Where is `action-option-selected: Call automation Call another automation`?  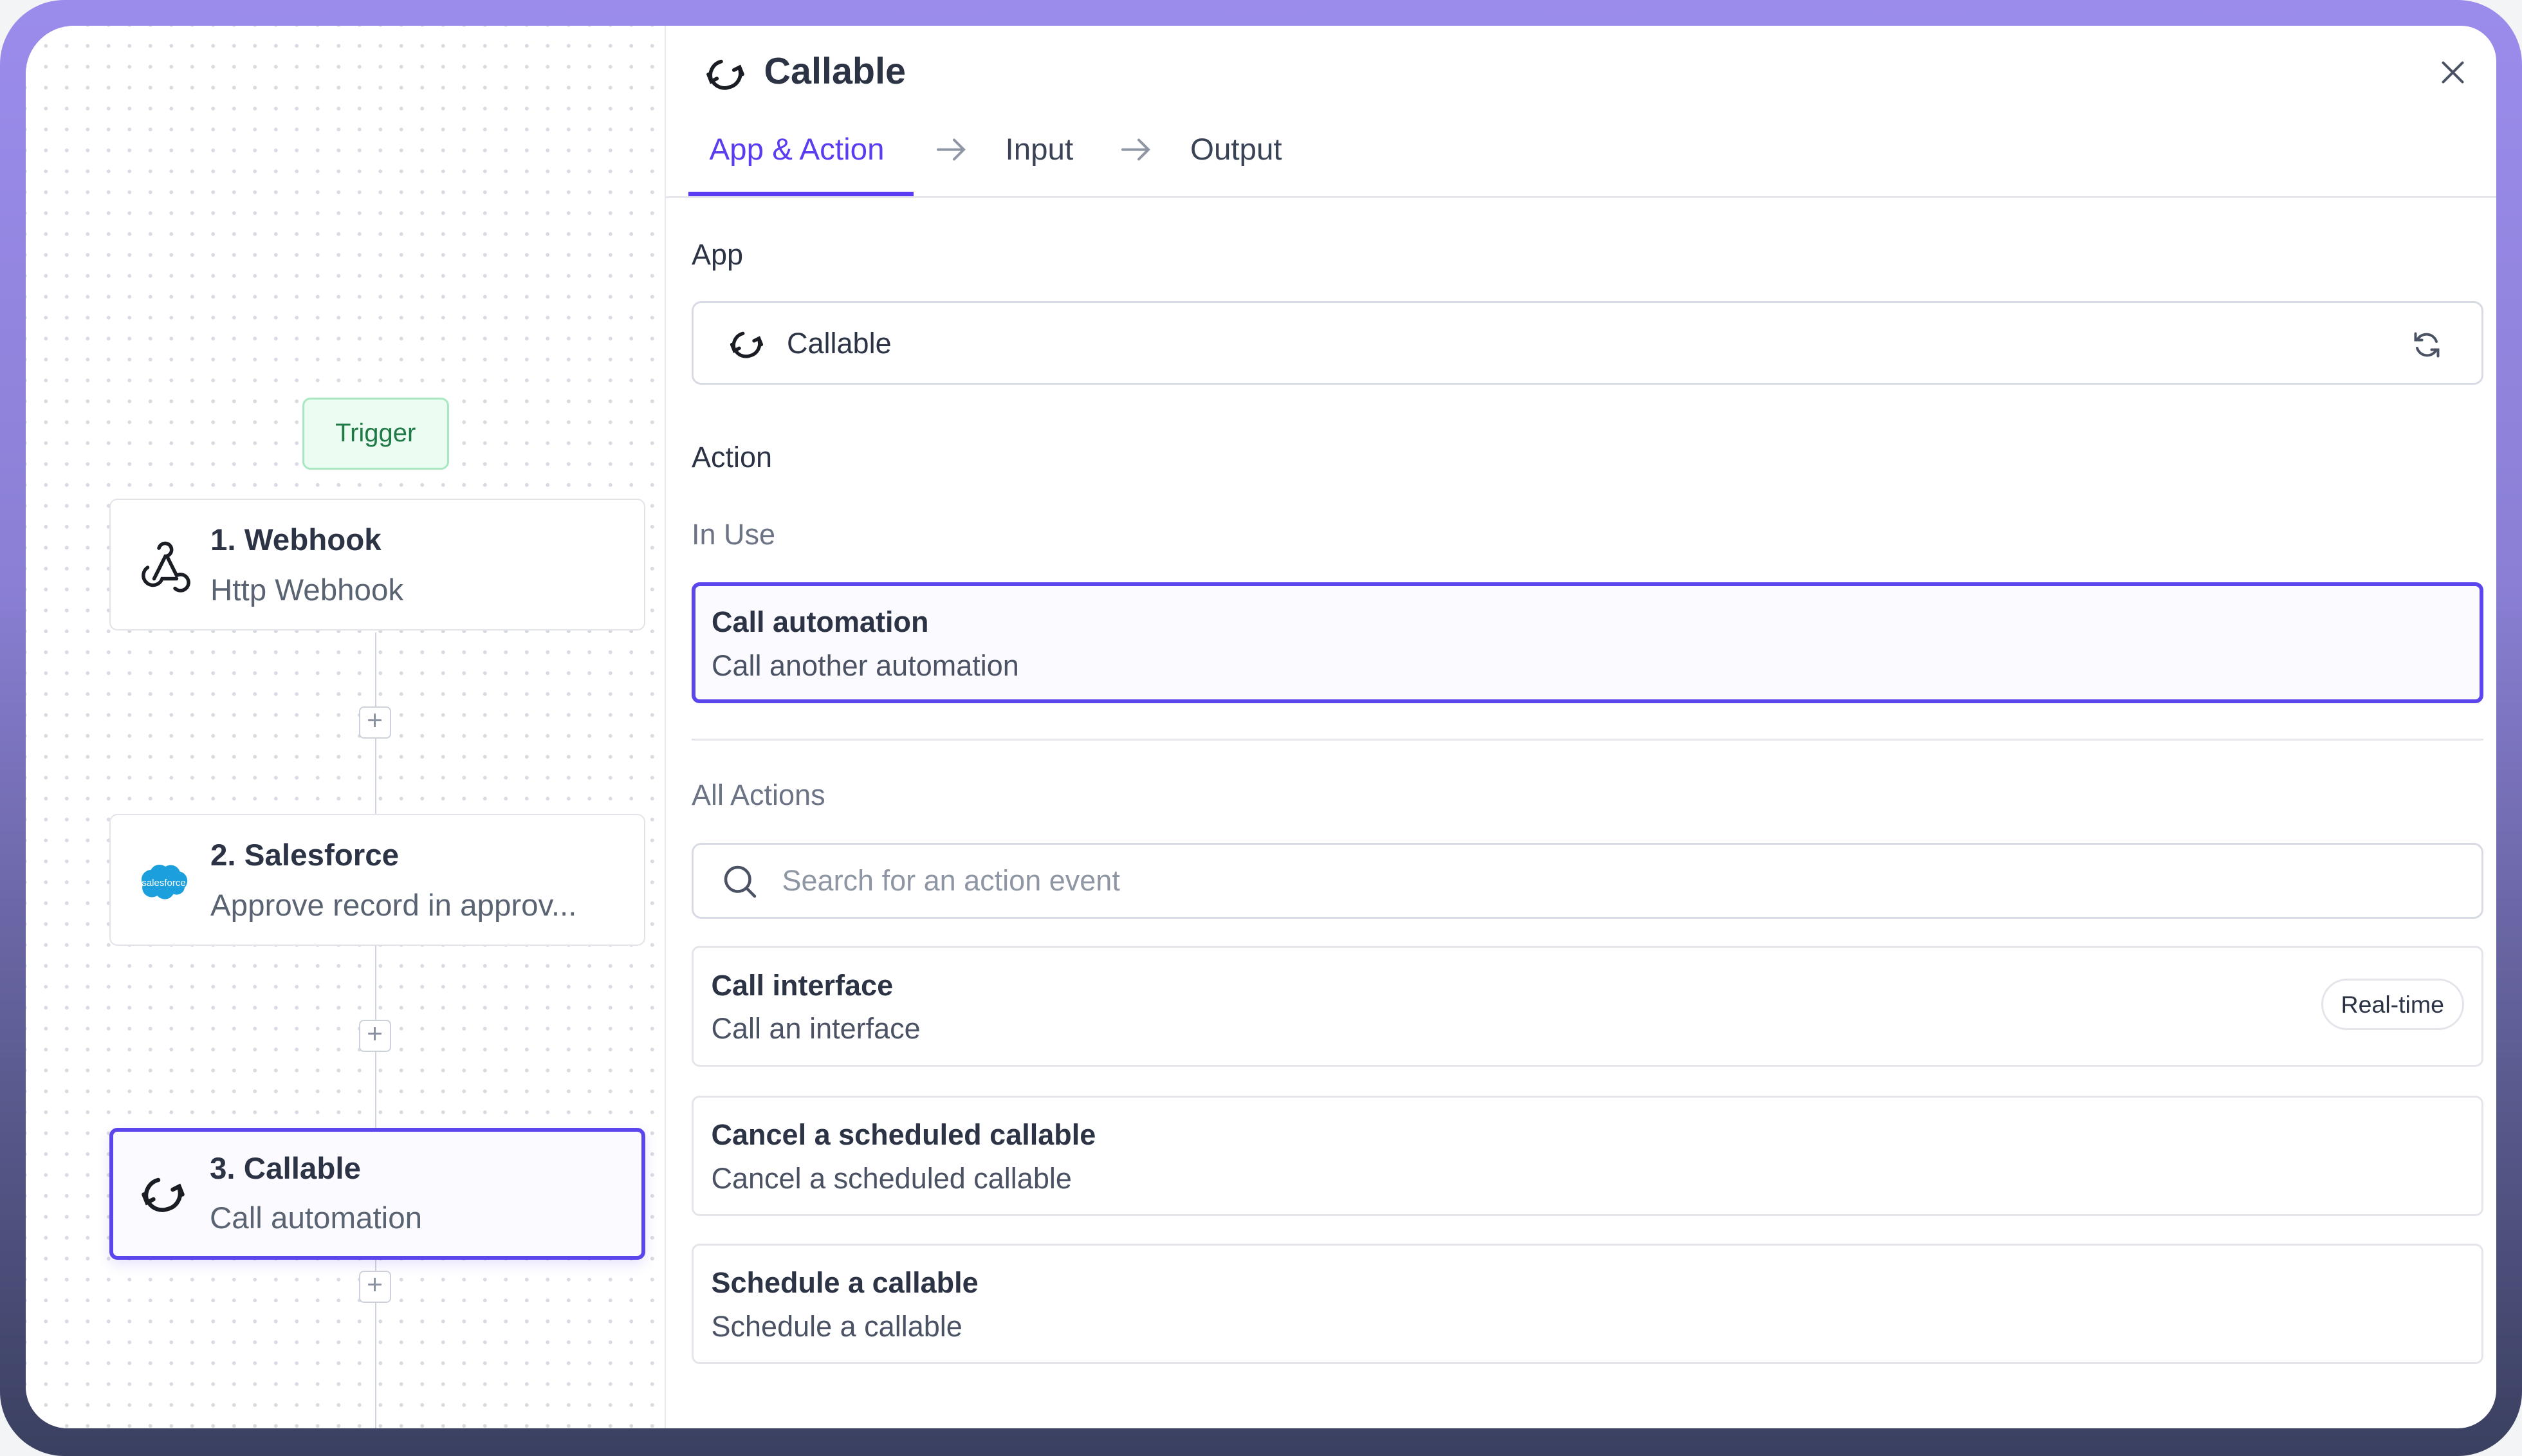
action-option-selected: Call automation Call another automation is located at coordinates (1587, 642).